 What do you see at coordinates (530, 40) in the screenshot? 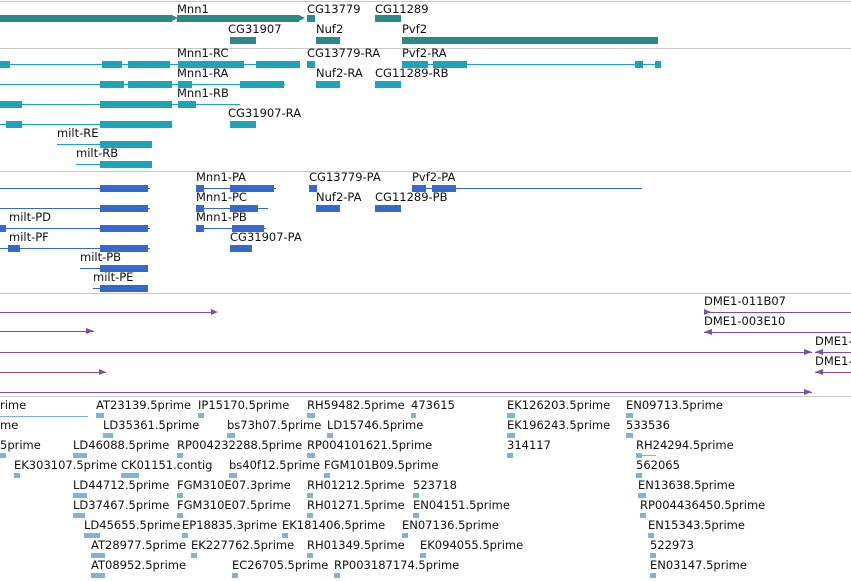
I see `gene-bar-pvf2` at bounding box center [530, 40].